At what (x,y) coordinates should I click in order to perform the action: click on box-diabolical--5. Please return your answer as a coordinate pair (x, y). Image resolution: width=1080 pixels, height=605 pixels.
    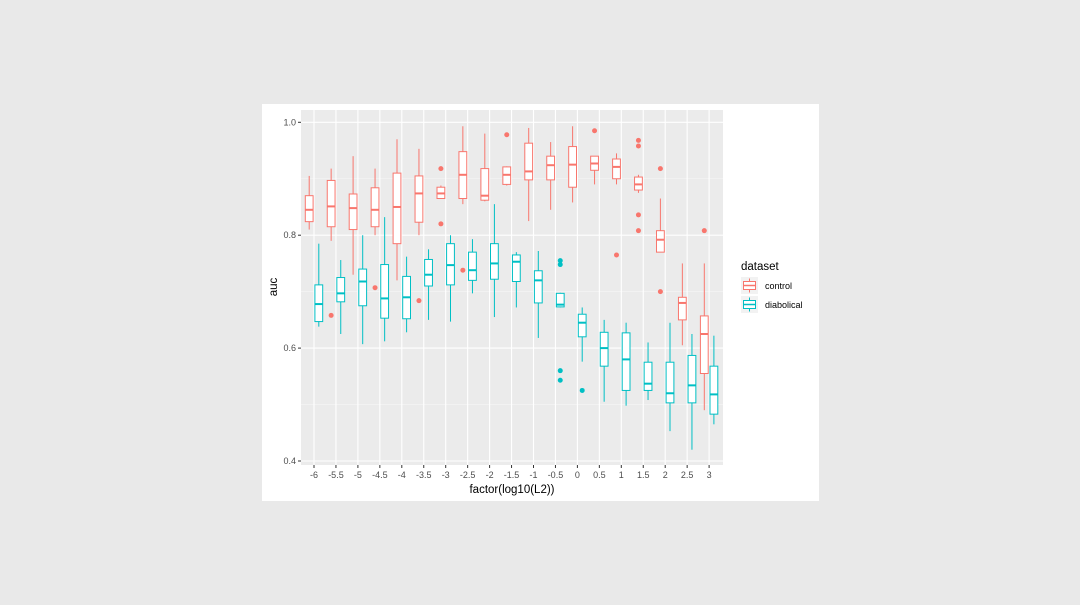
    Looking at the image, I should click on (363, 290).